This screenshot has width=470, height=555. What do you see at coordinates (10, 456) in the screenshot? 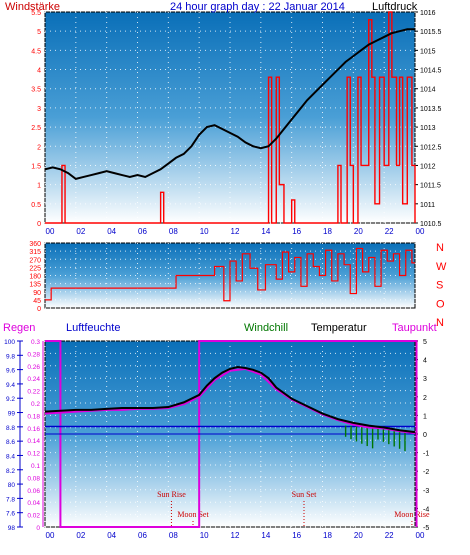
I see `humidity-tick-label: 8.4` at bounding box center [10, 456].